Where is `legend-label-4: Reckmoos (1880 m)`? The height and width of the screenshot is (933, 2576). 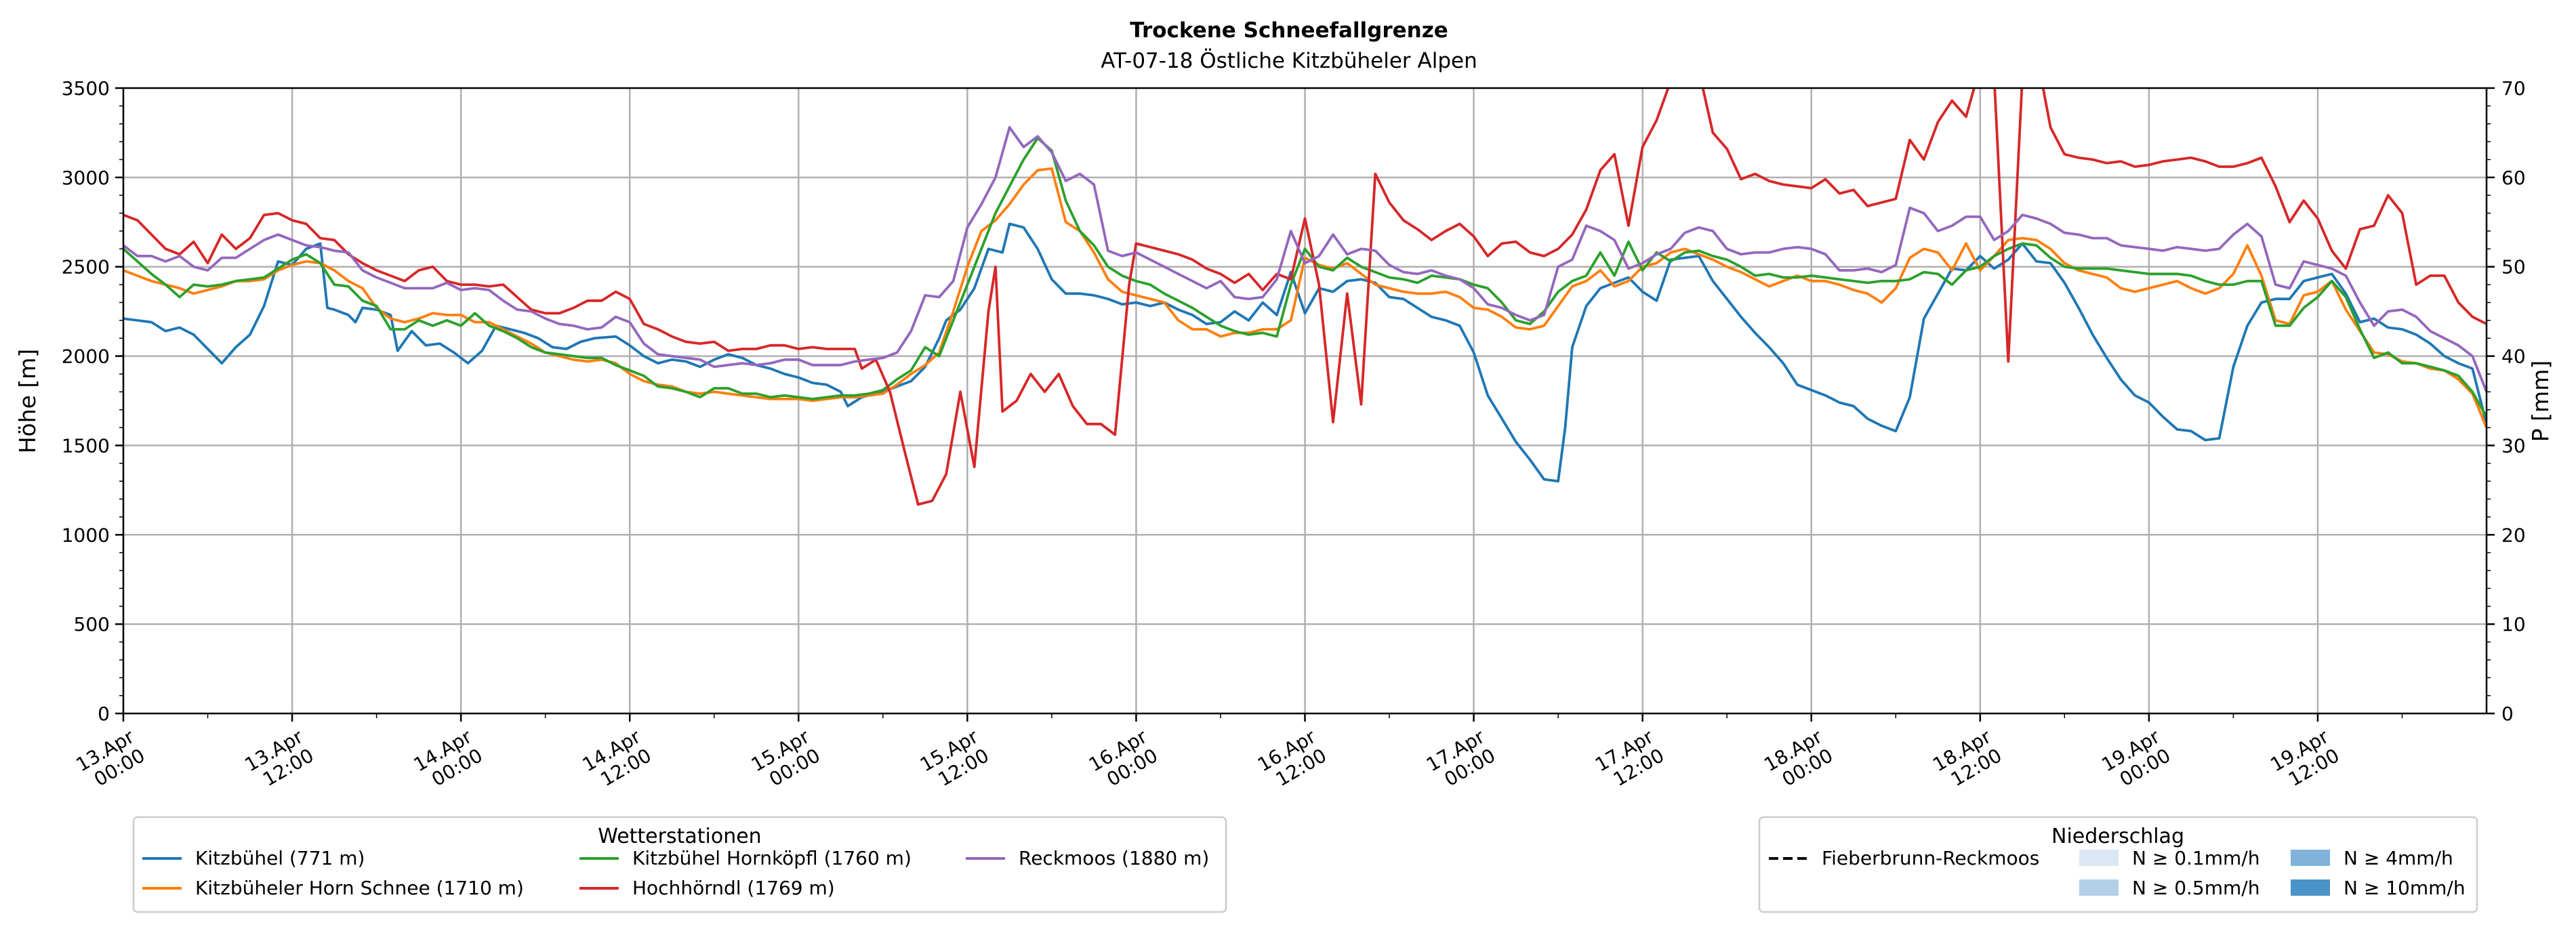
legend-label-4: Reckmoos (1880 m) is located at coordinates (1114, 858).